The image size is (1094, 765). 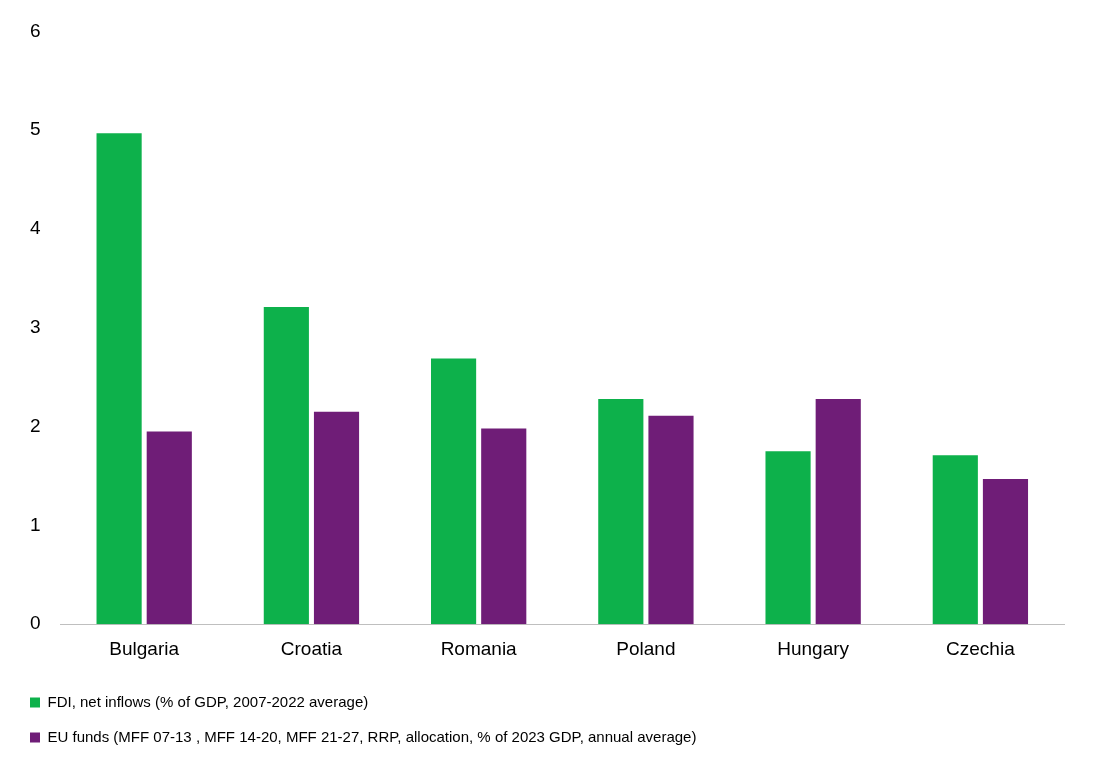 What do you see at coordinates (311, 648) in the screenshot?
I see `x-tick-label: Croatia` at bounding box center [311, 648].